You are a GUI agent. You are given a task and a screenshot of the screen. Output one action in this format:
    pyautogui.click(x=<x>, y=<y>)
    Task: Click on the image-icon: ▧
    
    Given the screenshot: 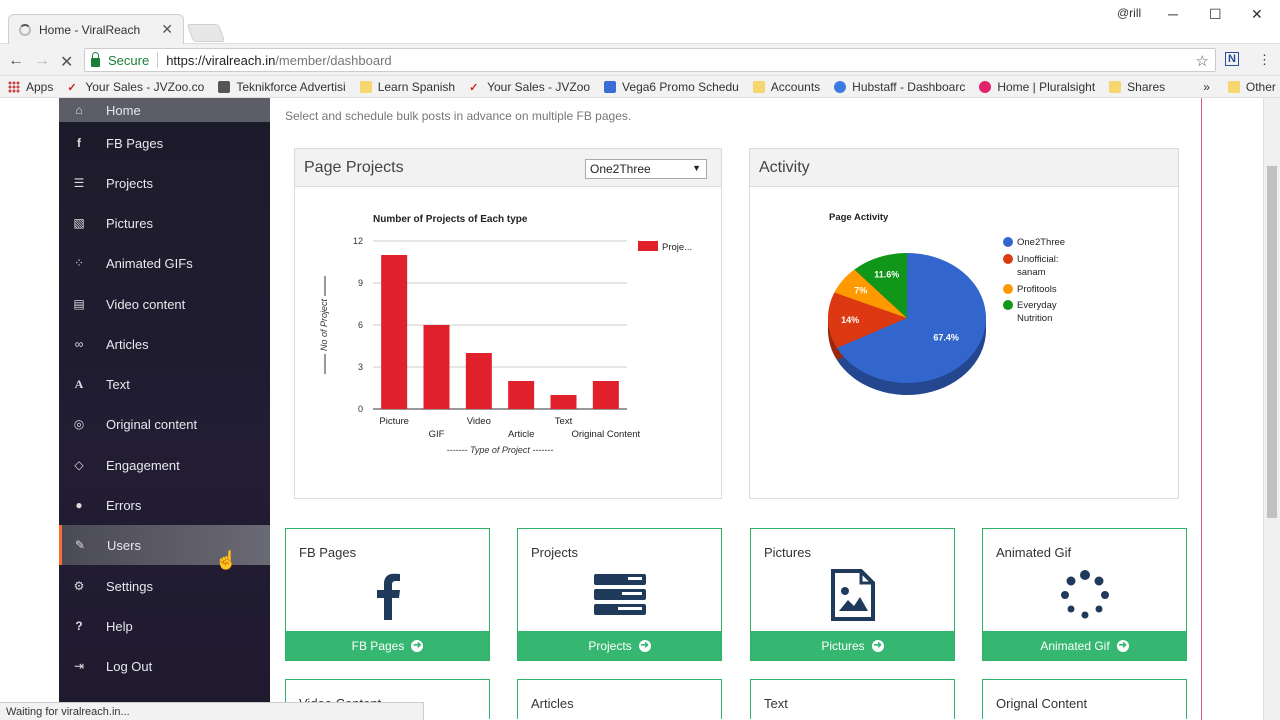 What is the action you would take?
    pyautogui.click(x=79, y=223)
    